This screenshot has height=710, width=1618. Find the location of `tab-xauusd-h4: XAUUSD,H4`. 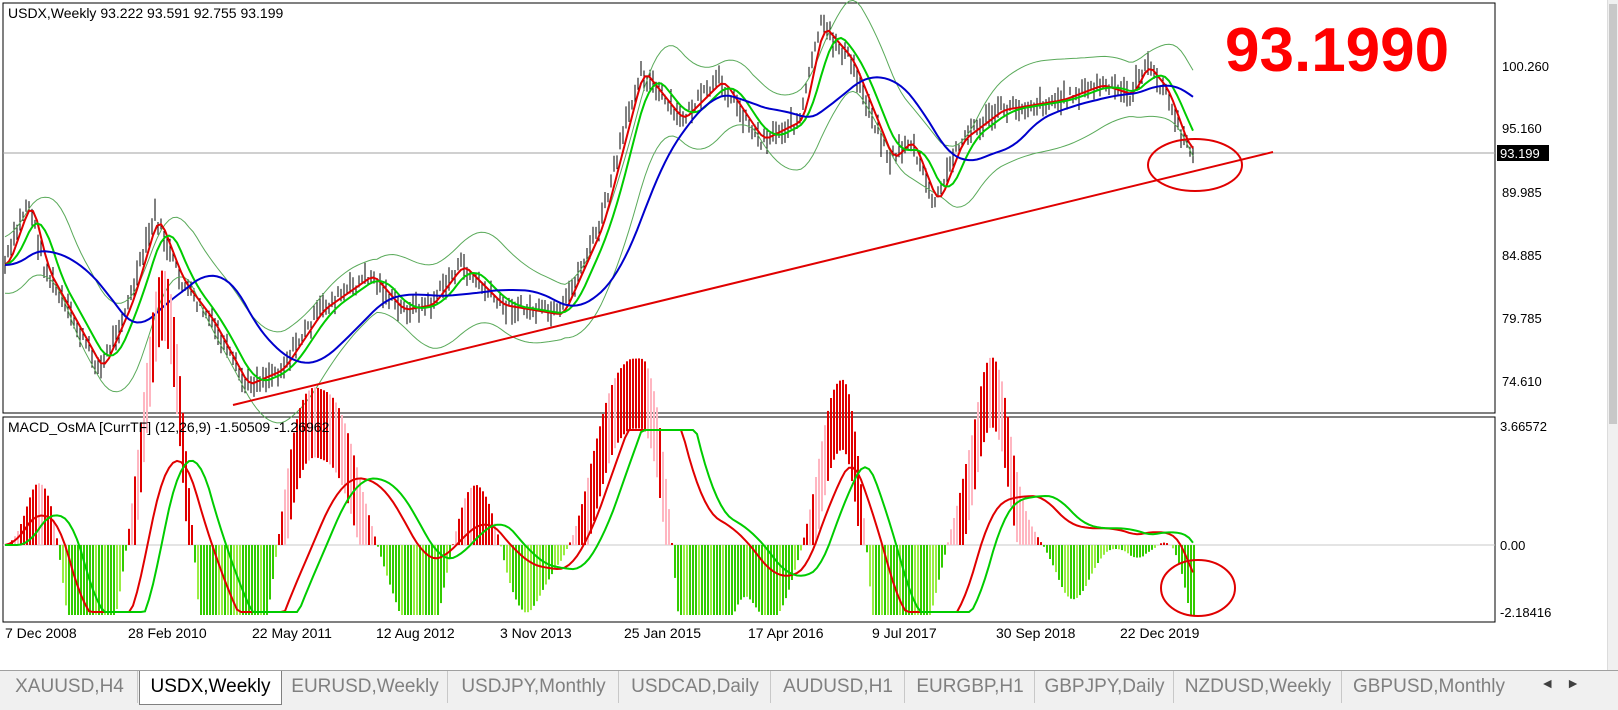

tab-xauusd-h4: XAUUSD,H4 is located at coordinates (70, 687).